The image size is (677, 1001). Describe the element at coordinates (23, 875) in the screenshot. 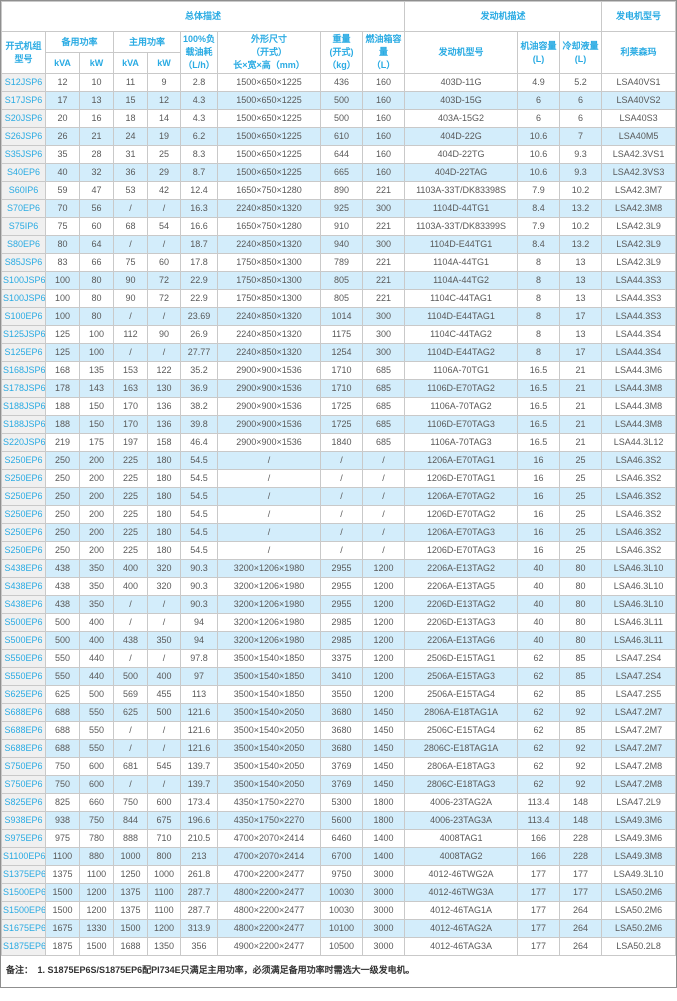

I see `model-link: S1375EP6` at that location.